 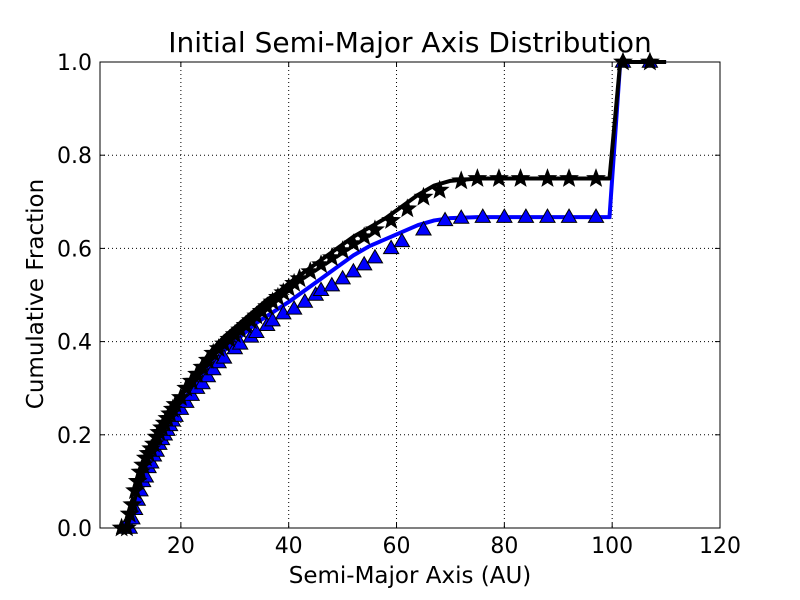 I want to click on x-tick-label: 120, so click(x=720, y=546).